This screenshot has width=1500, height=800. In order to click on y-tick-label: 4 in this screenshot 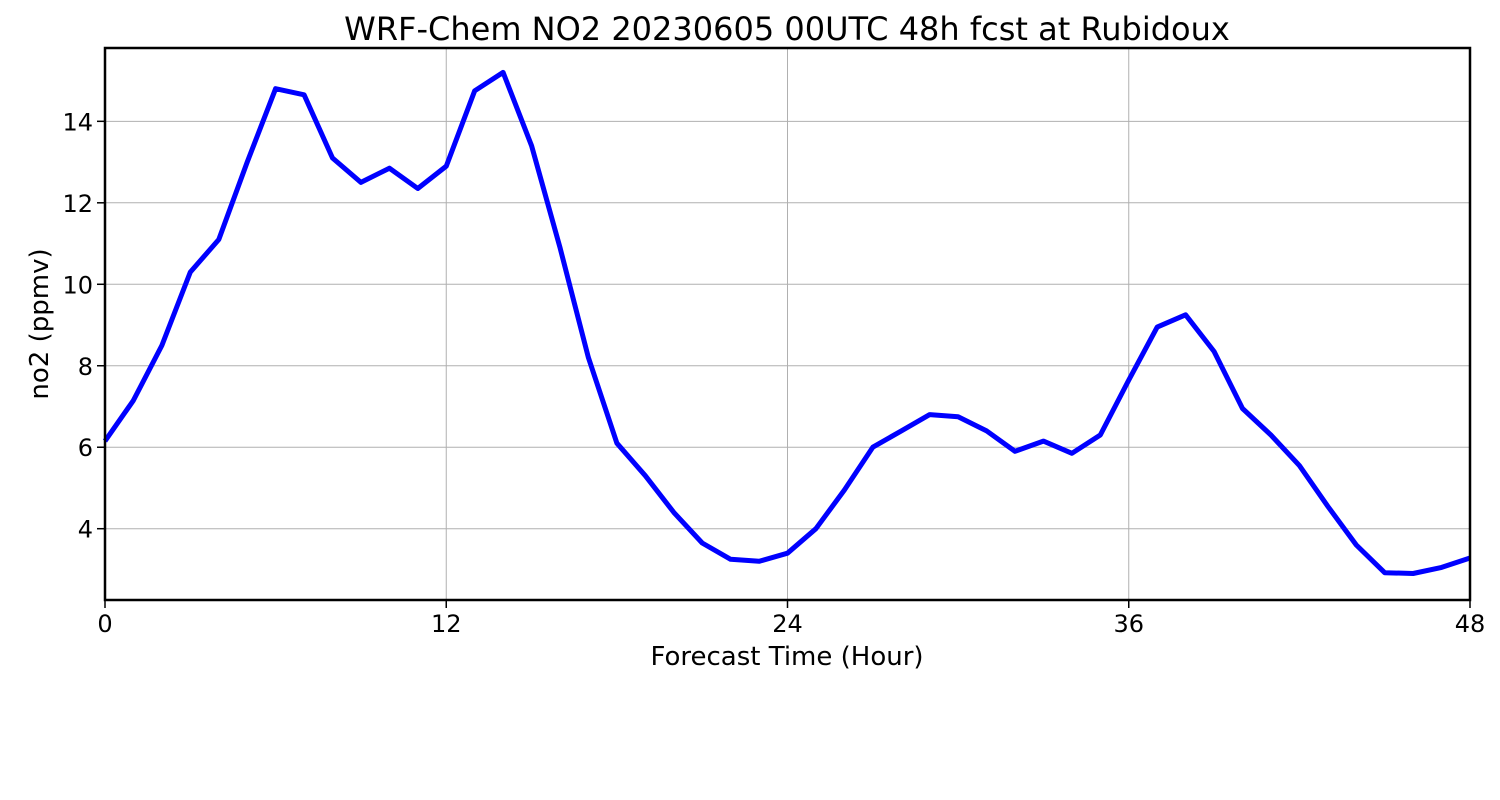, I will do `click(85, 530)`.